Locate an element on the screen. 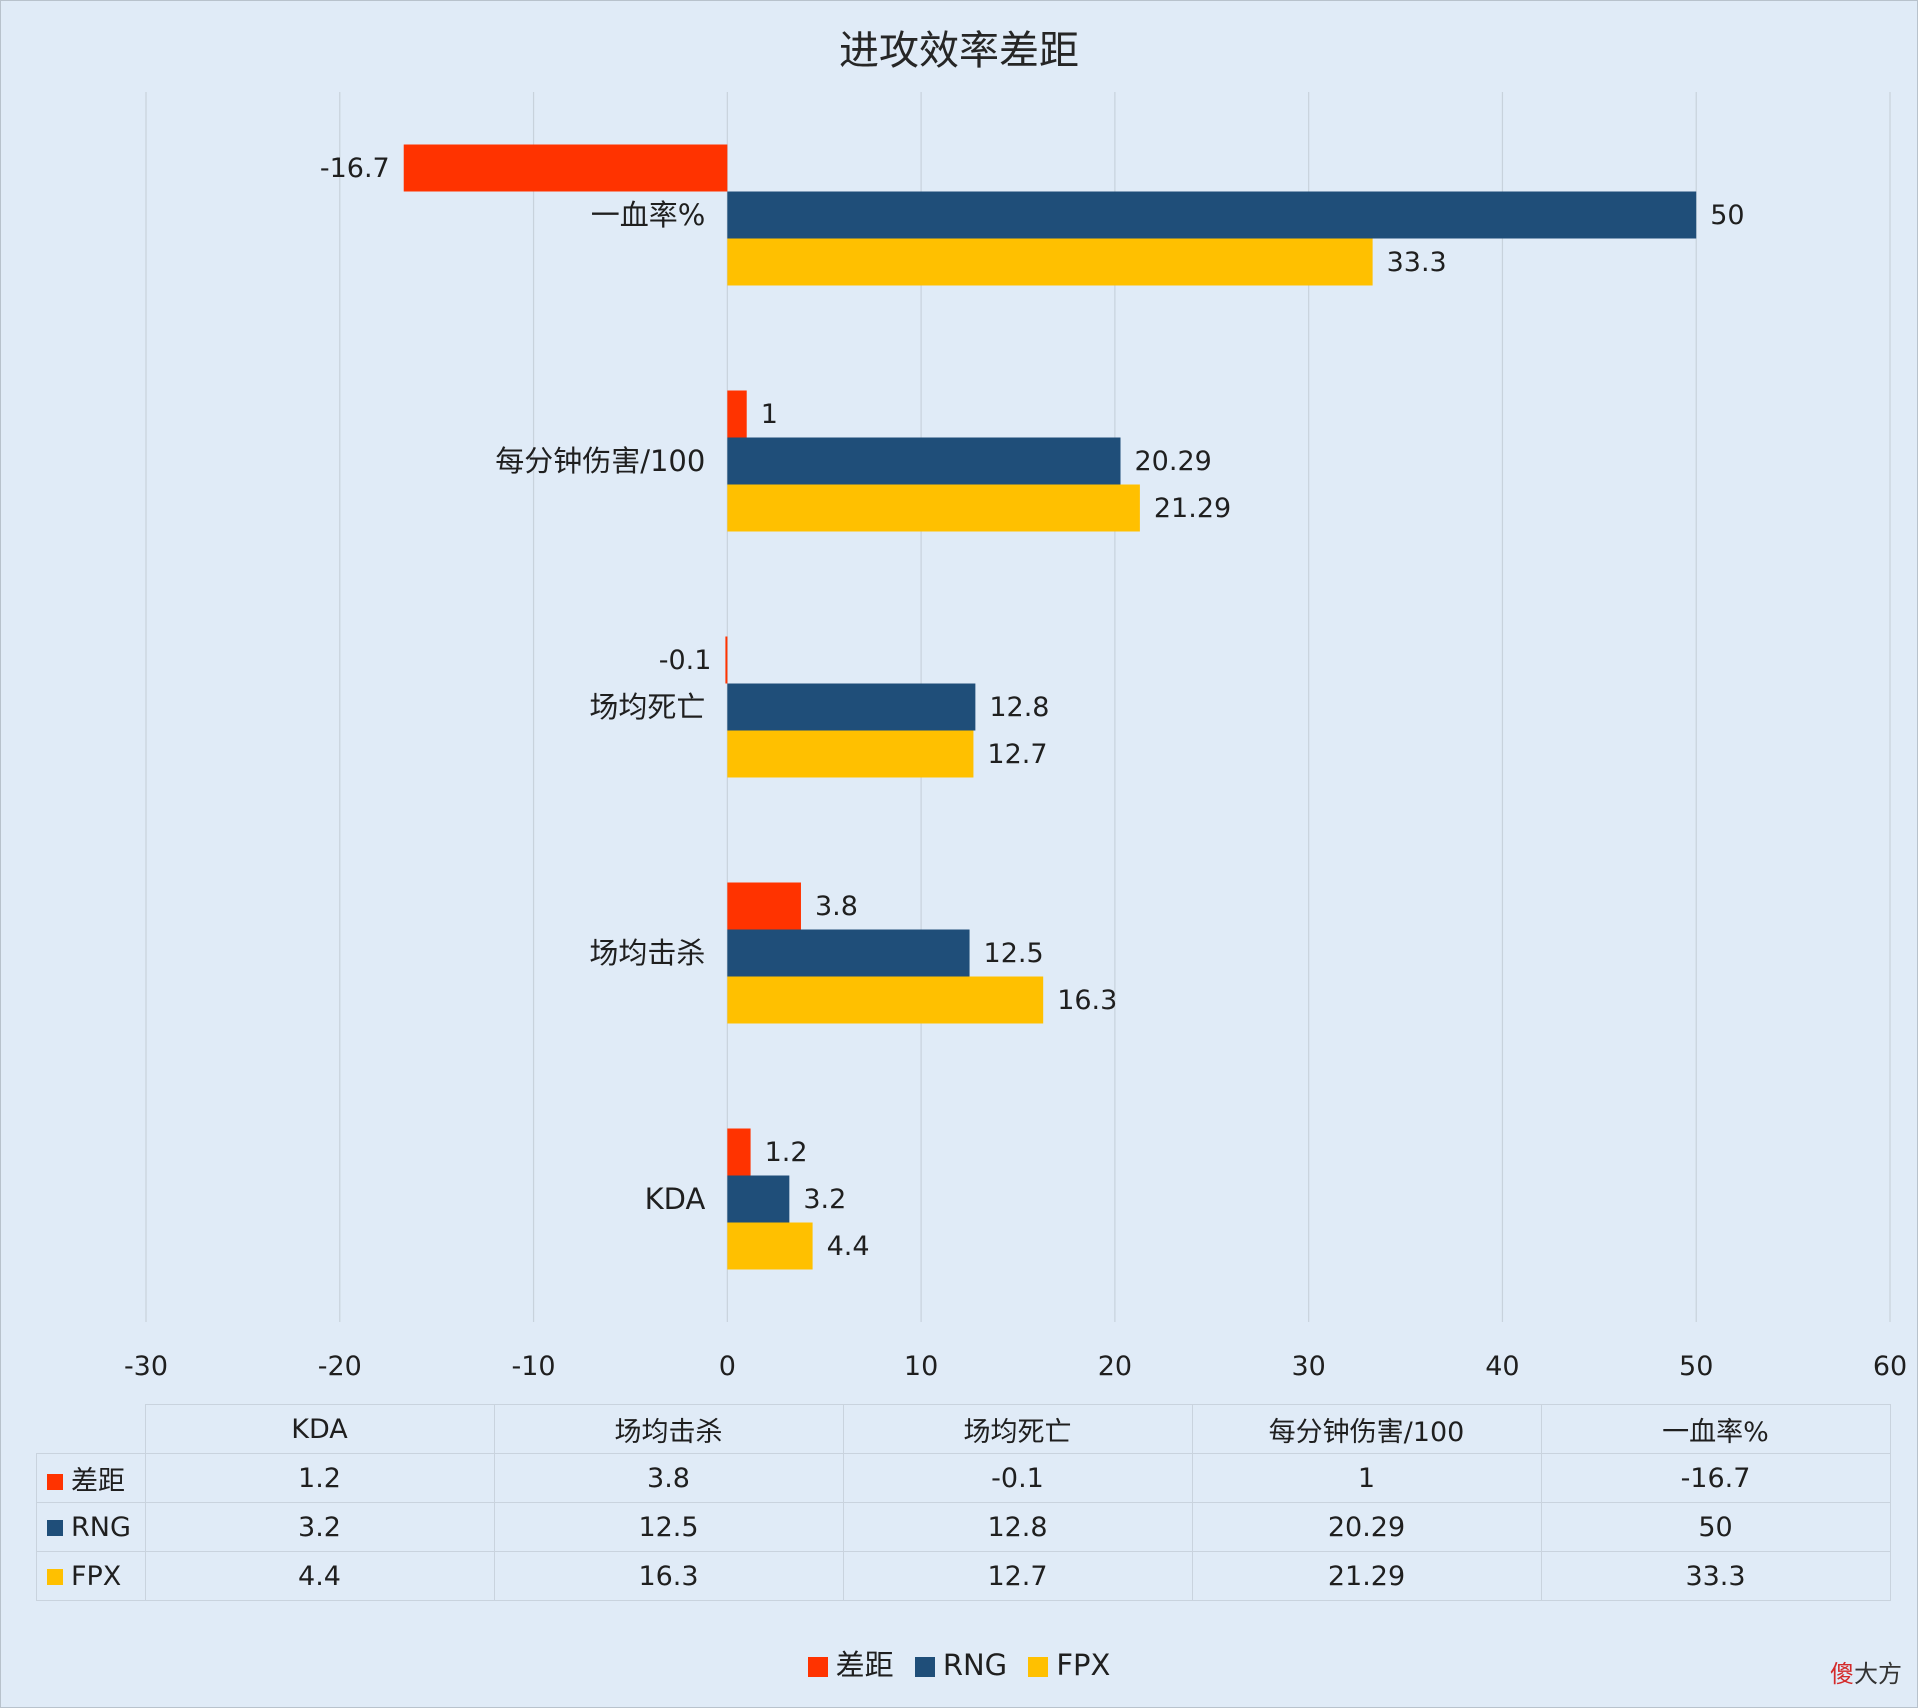 This screenshot has height=1708, width=1918. table-header-cell: 场均击杀 is located at coordinates (668, 1429).